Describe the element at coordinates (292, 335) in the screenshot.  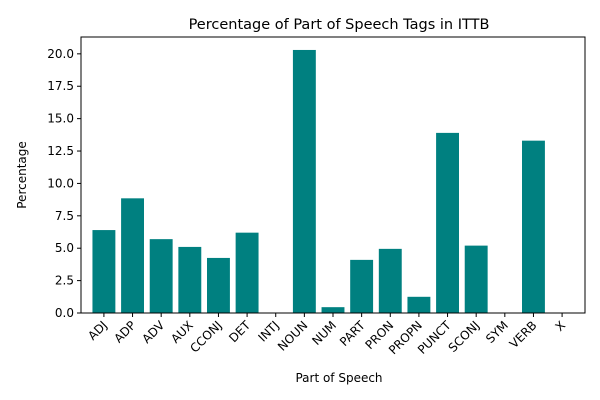
I see `x-tick-label: NOUN` at that location.